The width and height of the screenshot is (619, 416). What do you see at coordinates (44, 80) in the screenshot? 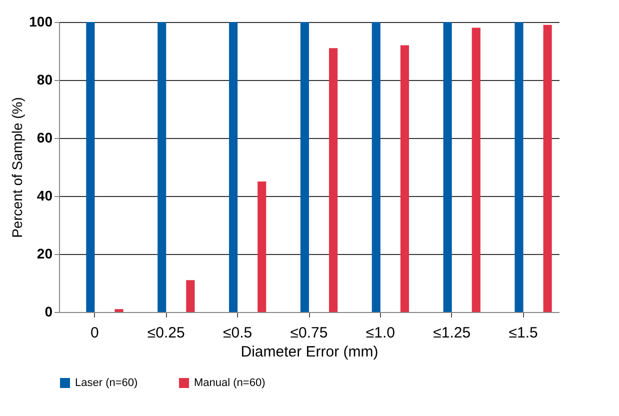
I see `y-tick-label: 80` at bounding box center [44, 80].